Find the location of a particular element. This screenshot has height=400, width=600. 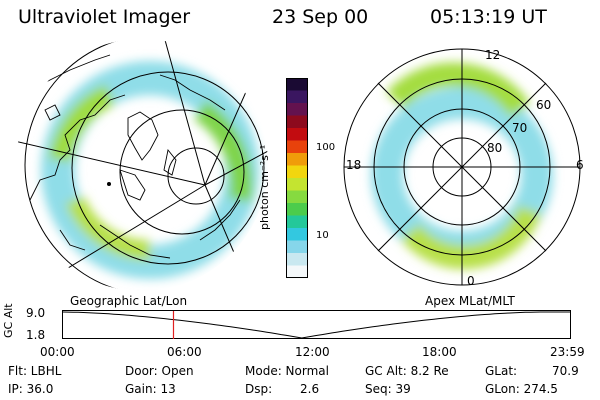

colorbar-tick-100: 100 is located at coordinates (326, 147).